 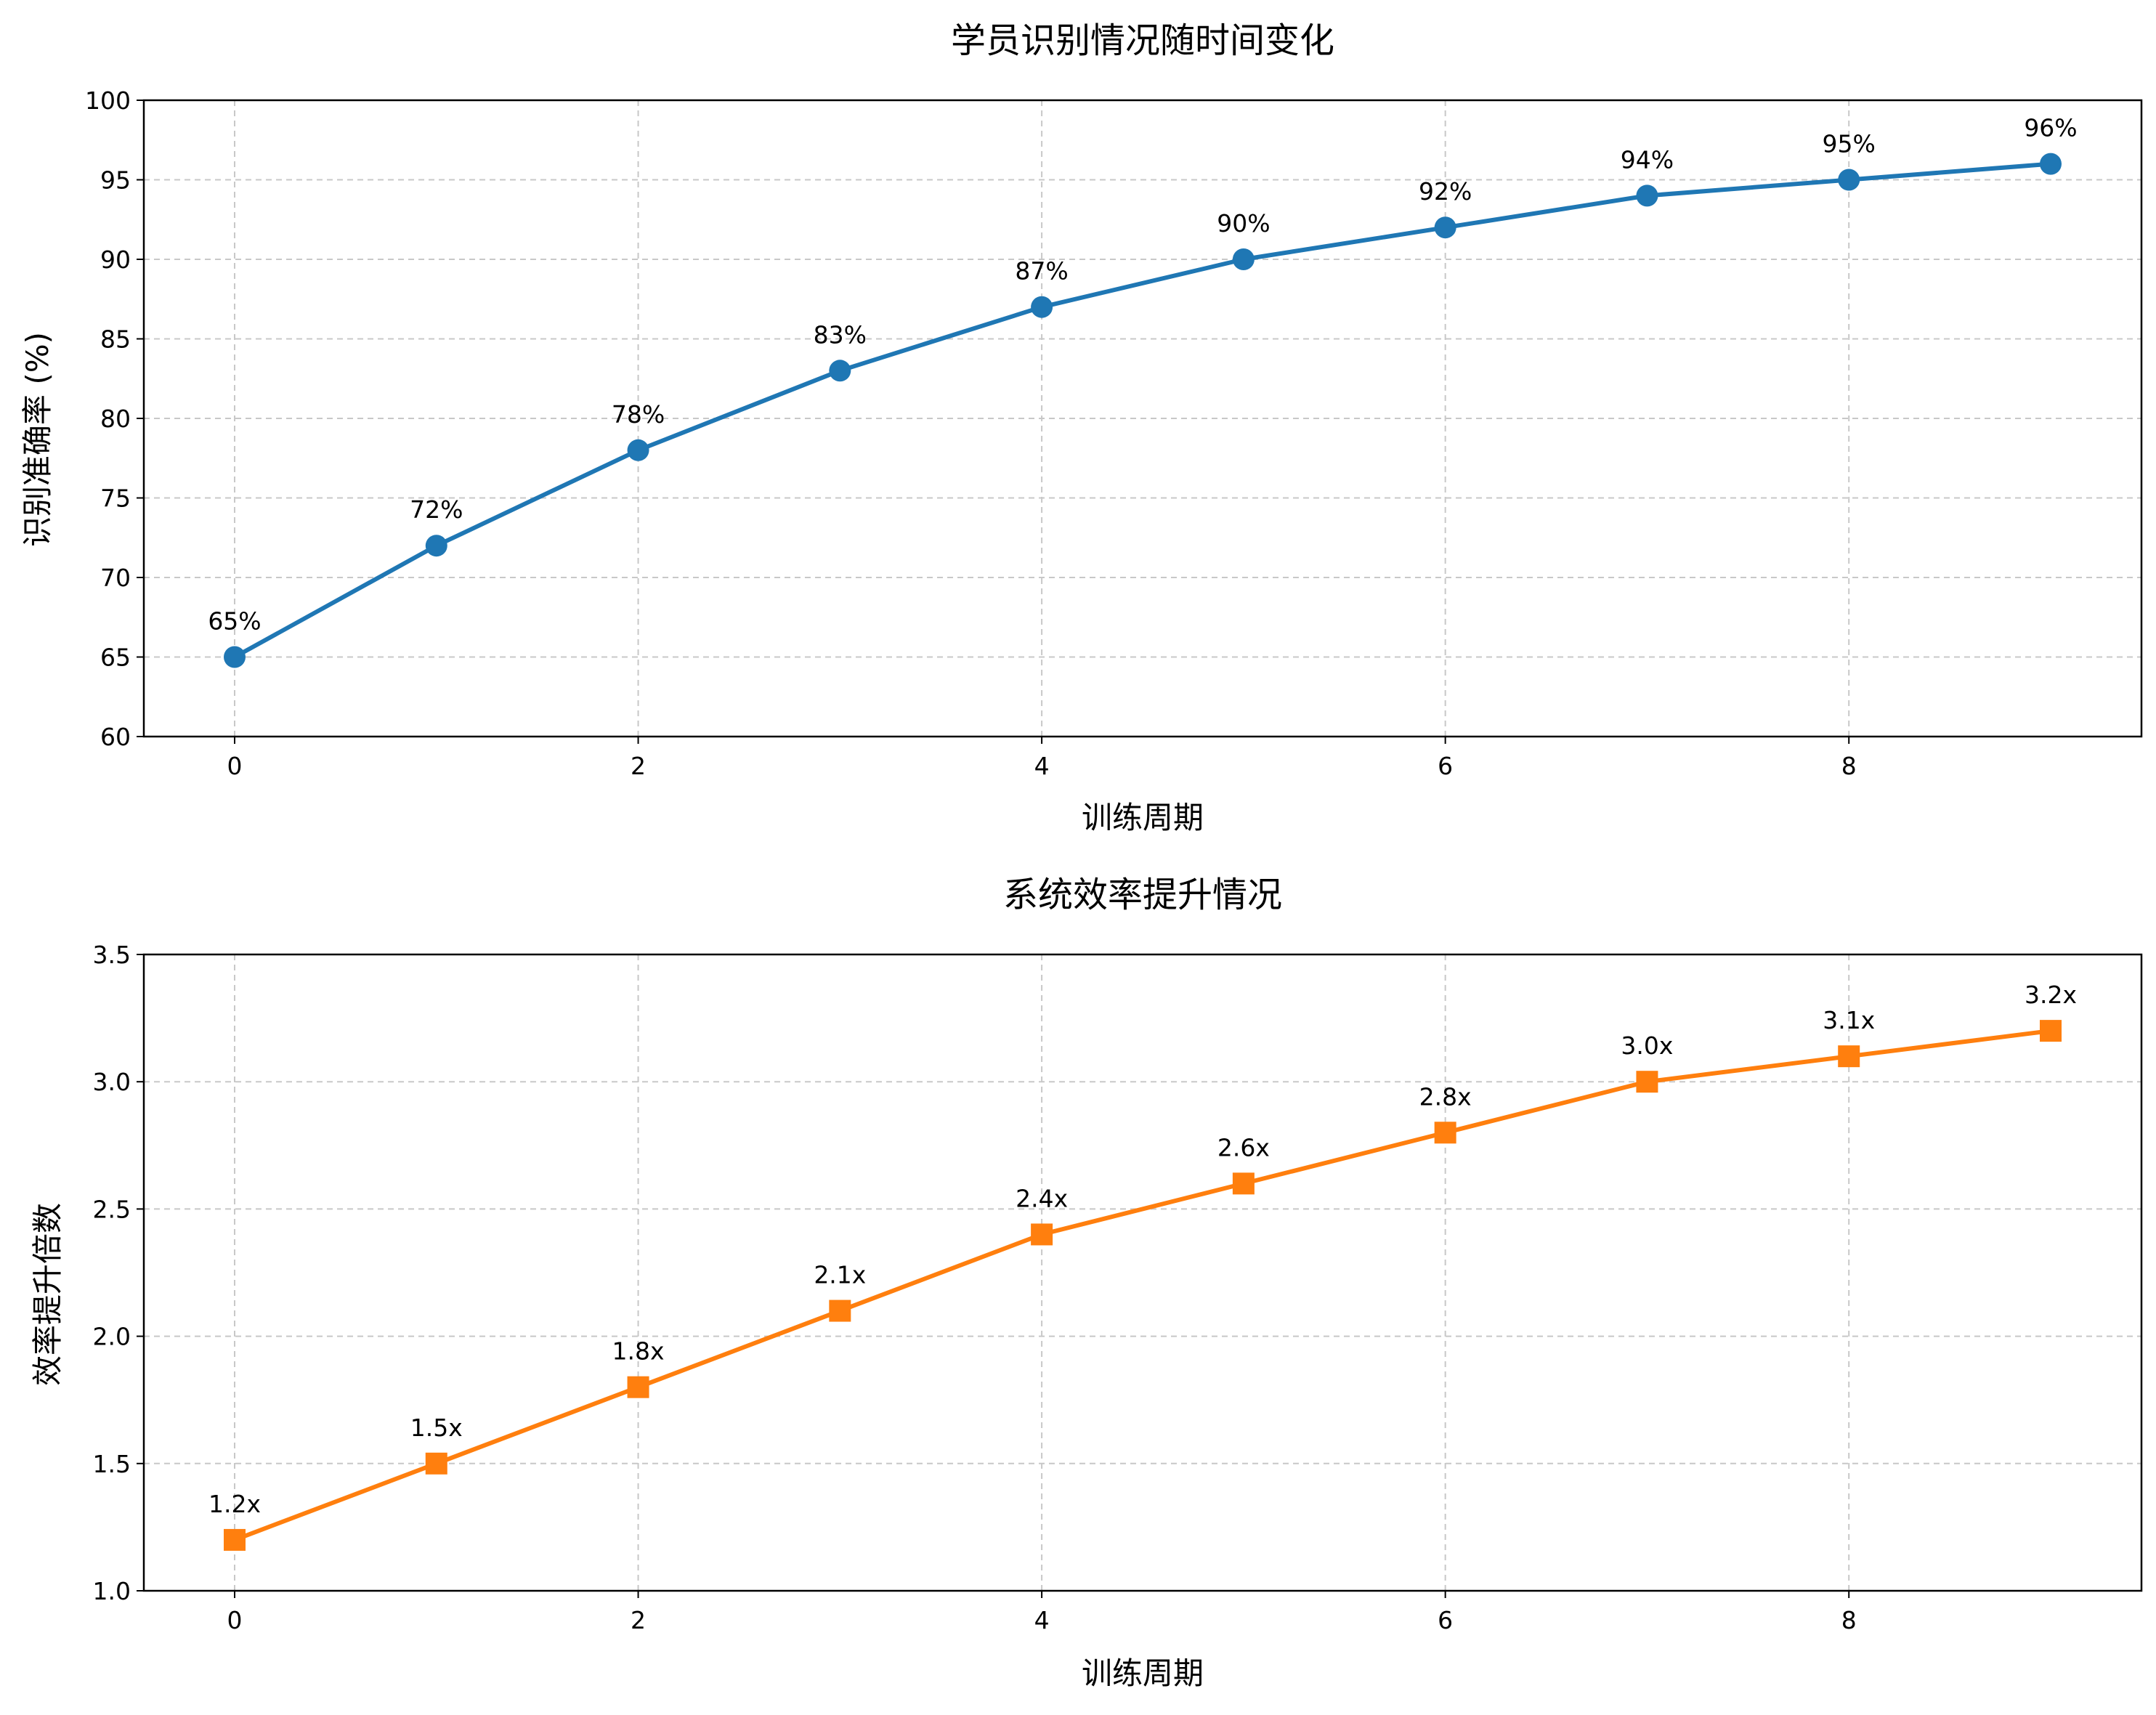 What do you see at coordinates (234, 621) in the screenshot?
I see `data-label: 65%` at bounding box center [234, 621].